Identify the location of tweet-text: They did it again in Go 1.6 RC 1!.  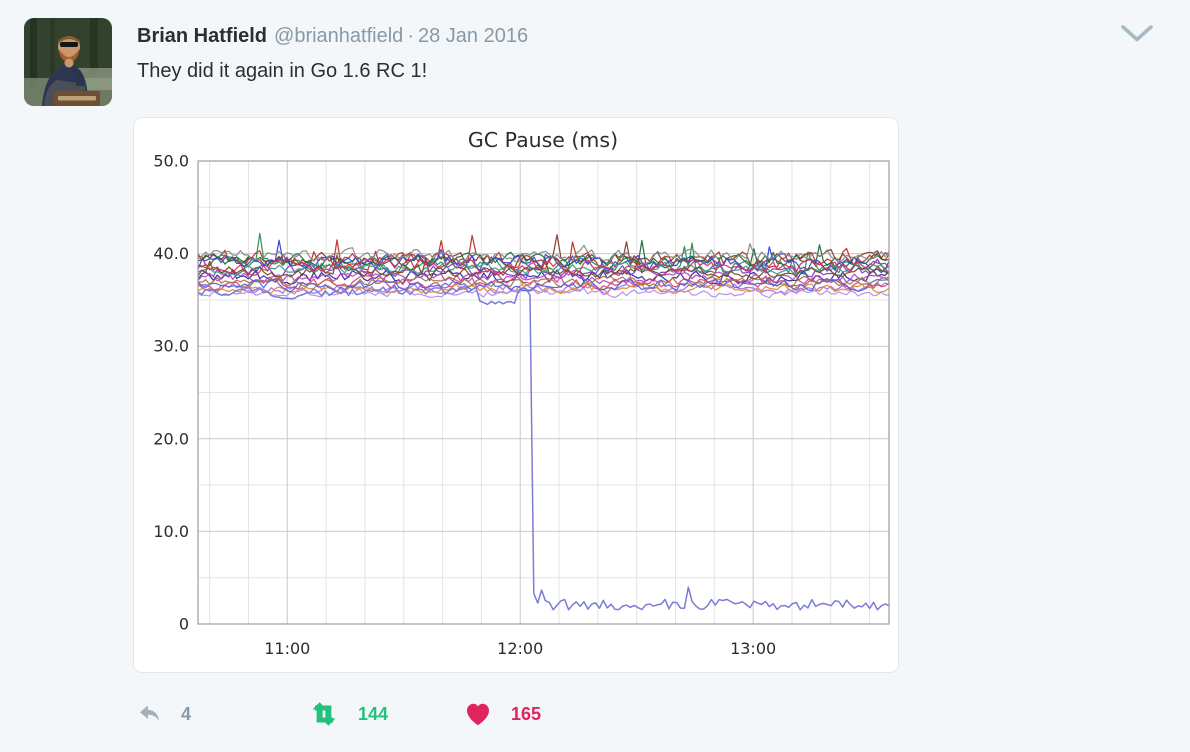
(282, 71).